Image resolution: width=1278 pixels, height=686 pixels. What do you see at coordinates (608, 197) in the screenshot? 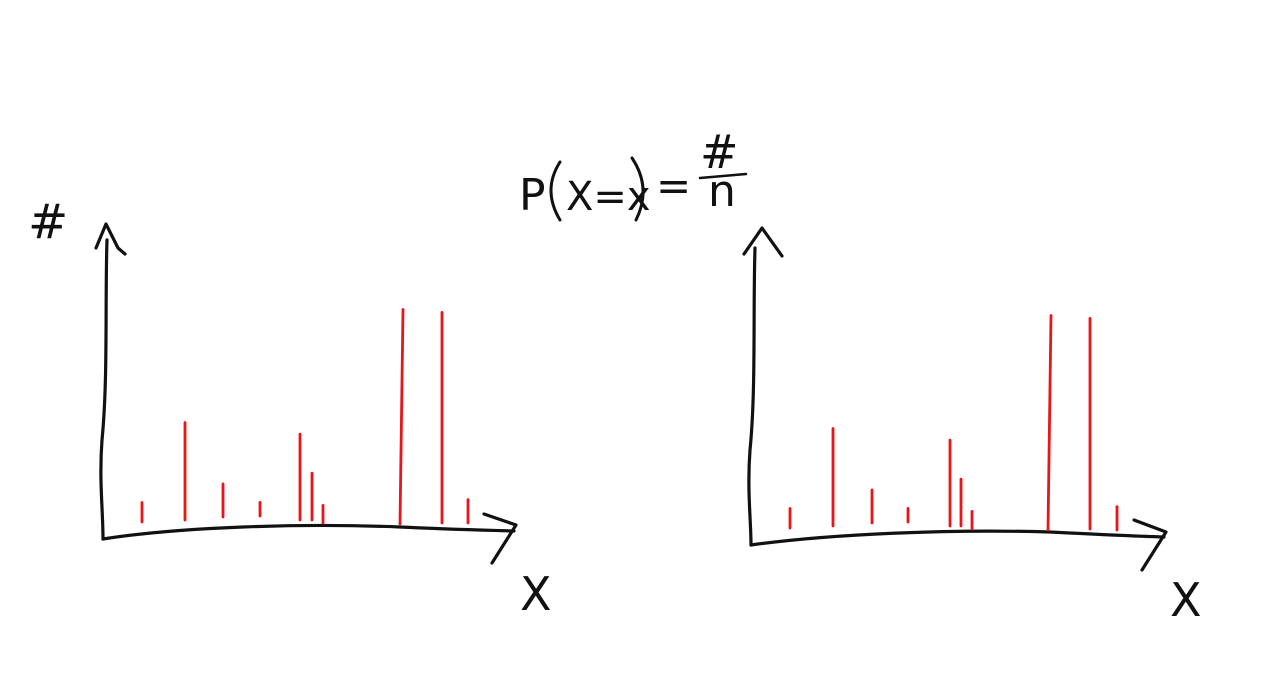
I see `formula-event: X=x` at bounding box center [608, 197].